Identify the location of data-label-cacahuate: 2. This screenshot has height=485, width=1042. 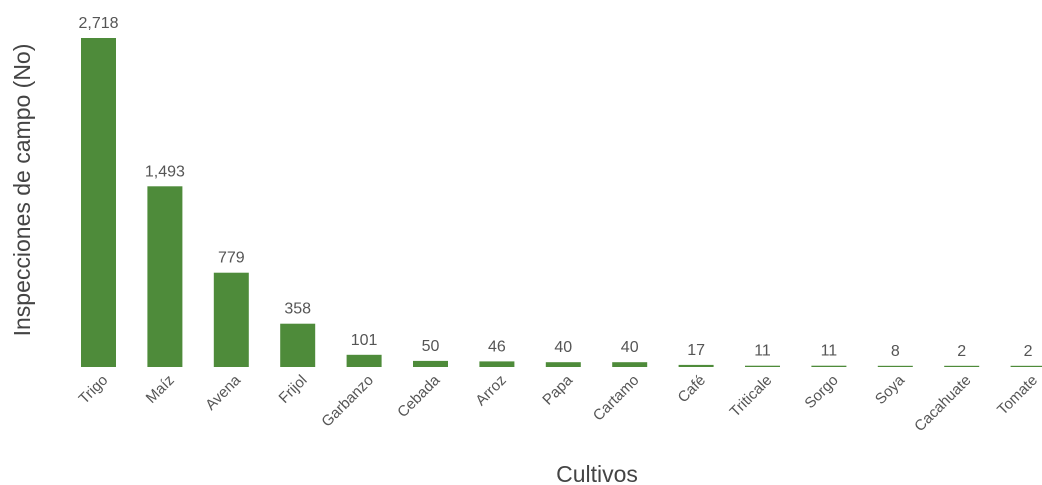
(961, 351).